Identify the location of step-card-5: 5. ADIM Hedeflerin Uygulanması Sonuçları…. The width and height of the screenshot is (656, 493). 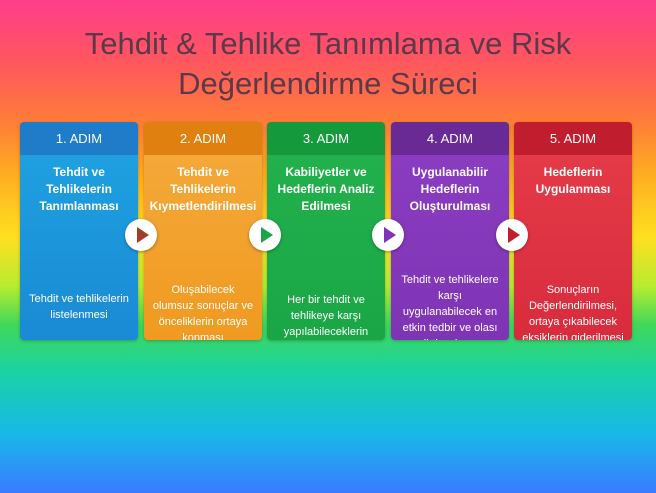
(573, 231).